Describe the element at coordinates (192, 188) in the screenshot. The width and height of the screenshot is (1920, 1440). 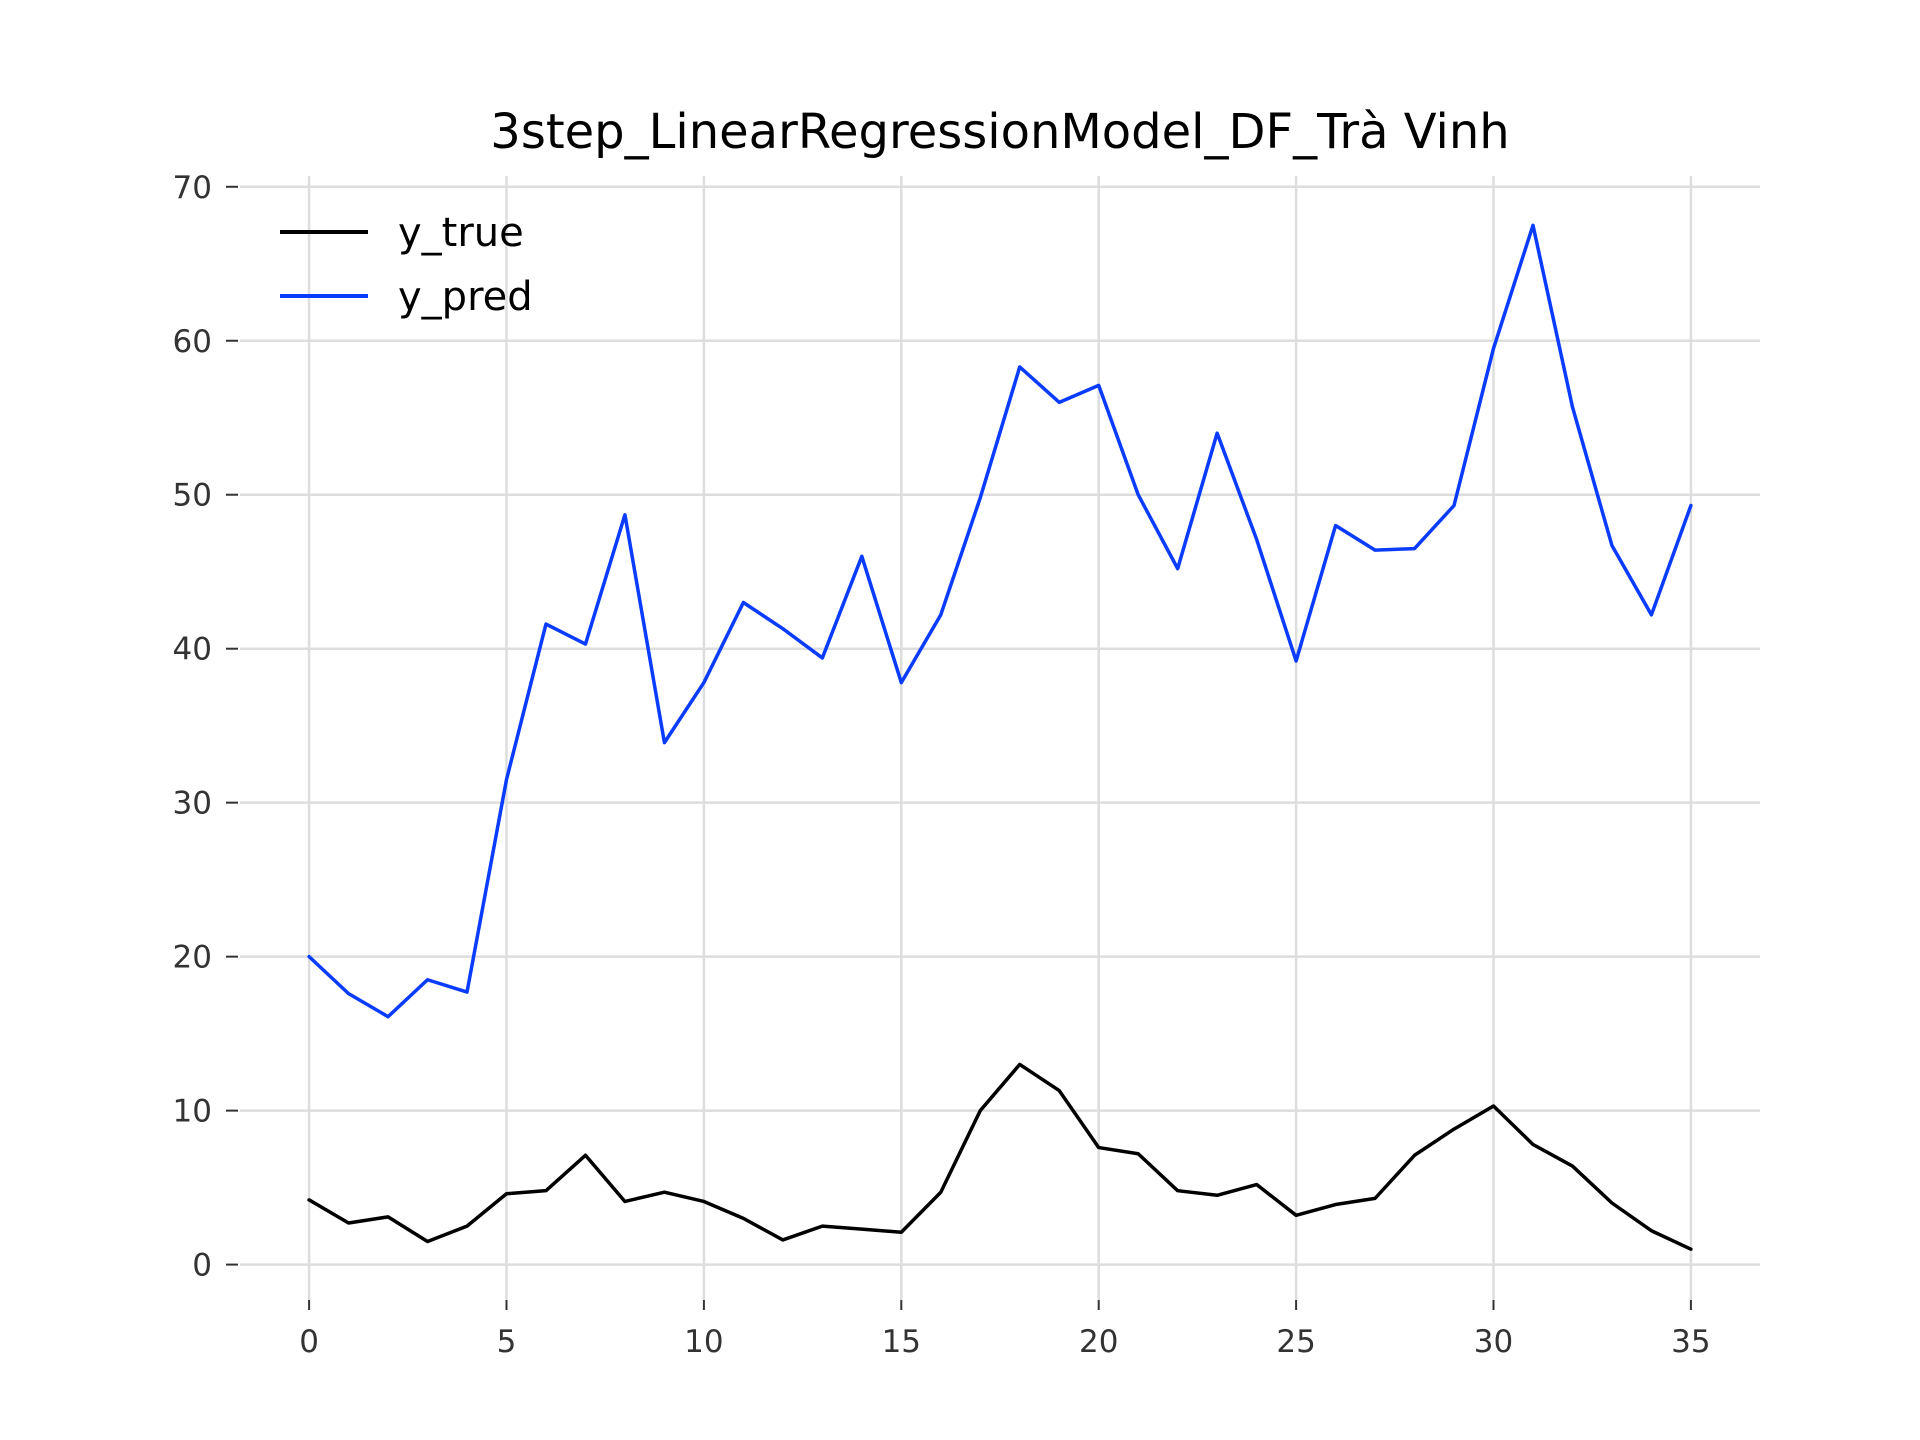
I see `y-tick-label: 70` at that location.